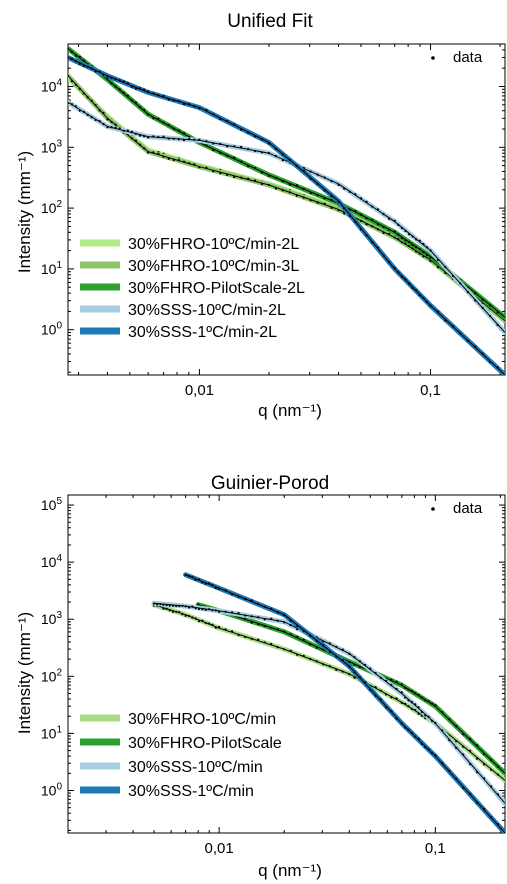 The height and width of the screenshot is (884, 507). Describe the element at coordinates (433, 509) in the screenshot. I see `data-legend-marker` at that location.